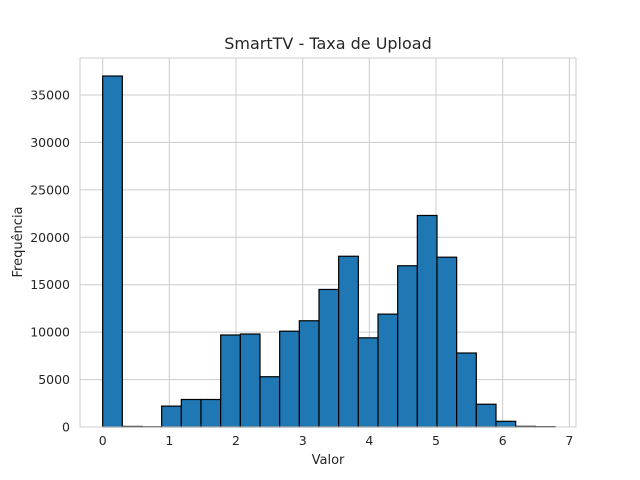  What do you see at coordinates (369, 440) in the screenshot?
I see `x-tick-label: 4` at bounding box center [369, 440].